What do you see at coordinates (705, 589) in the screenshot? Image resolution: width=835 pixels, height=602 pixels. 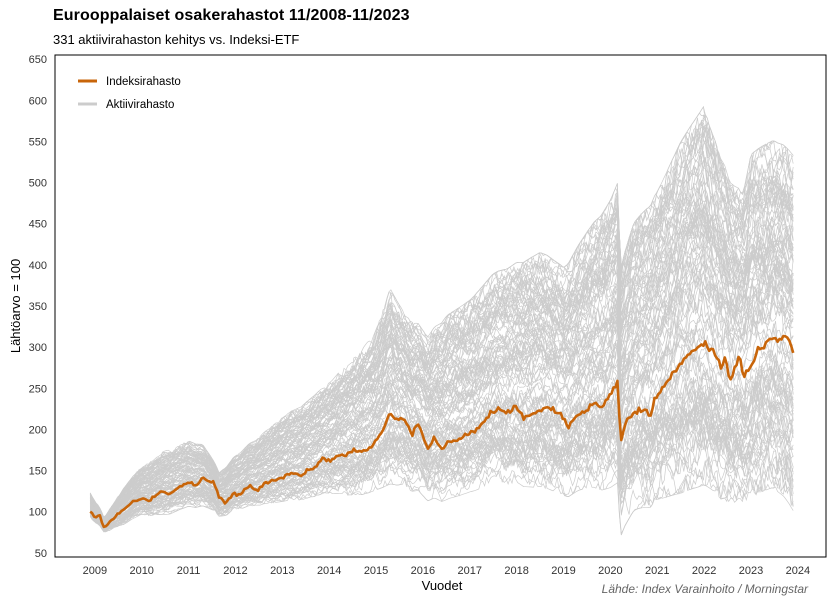 I see `source-note: Lähde: Index Varainhoito / Morningstar` at bounding box center [705, 589].